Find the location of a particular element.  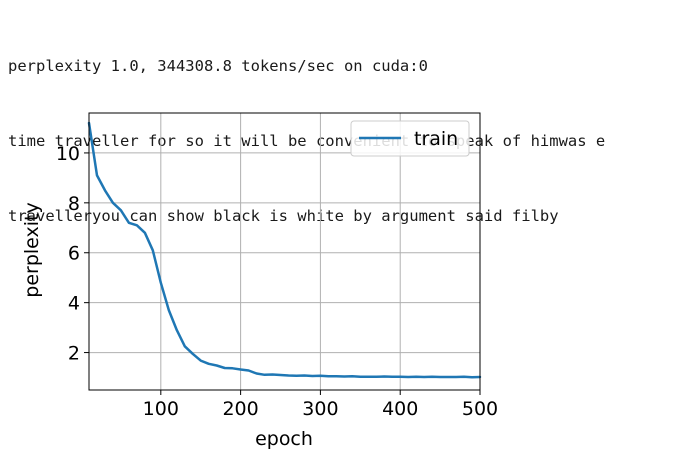

legend-box is located at coordinates (410, 138).